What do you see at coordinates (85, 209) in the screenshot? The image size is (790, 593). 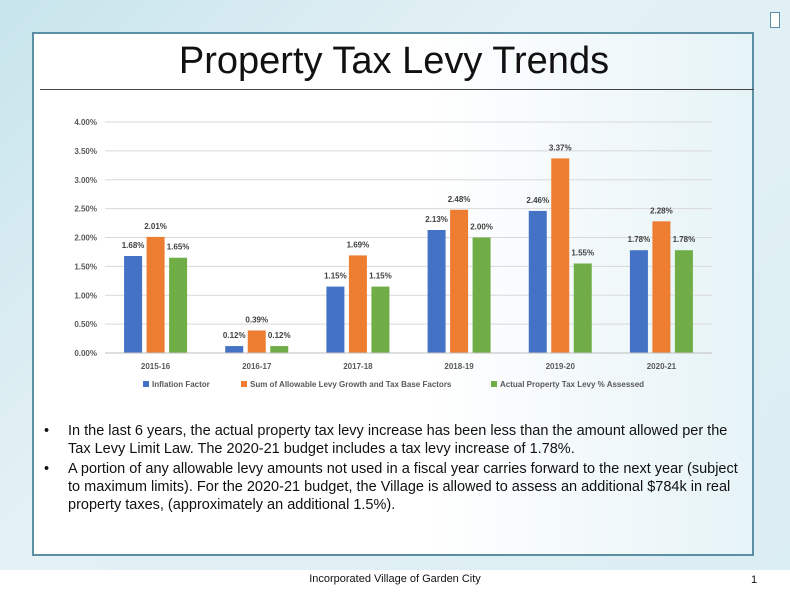 I see `y-tick-label: 2.50%` at bounding box center [85, 209].